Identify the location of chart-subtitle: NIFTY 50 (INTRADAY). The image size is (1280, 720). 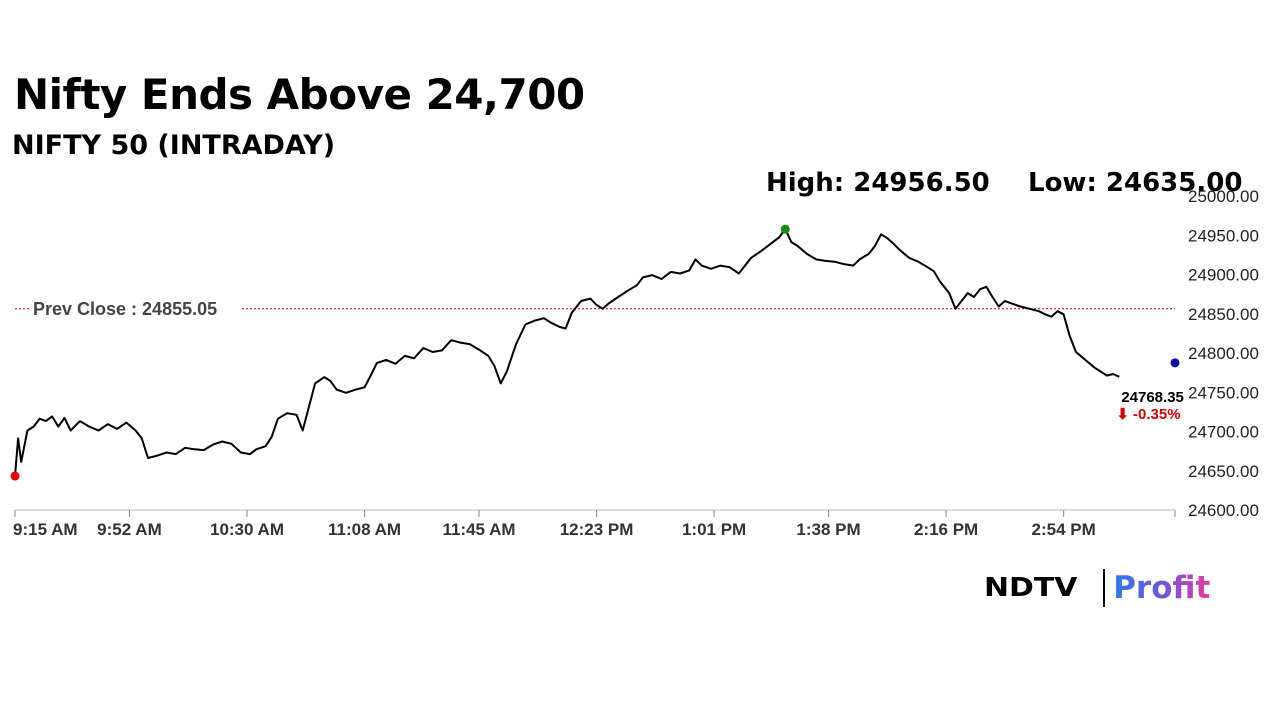
(174, 145).